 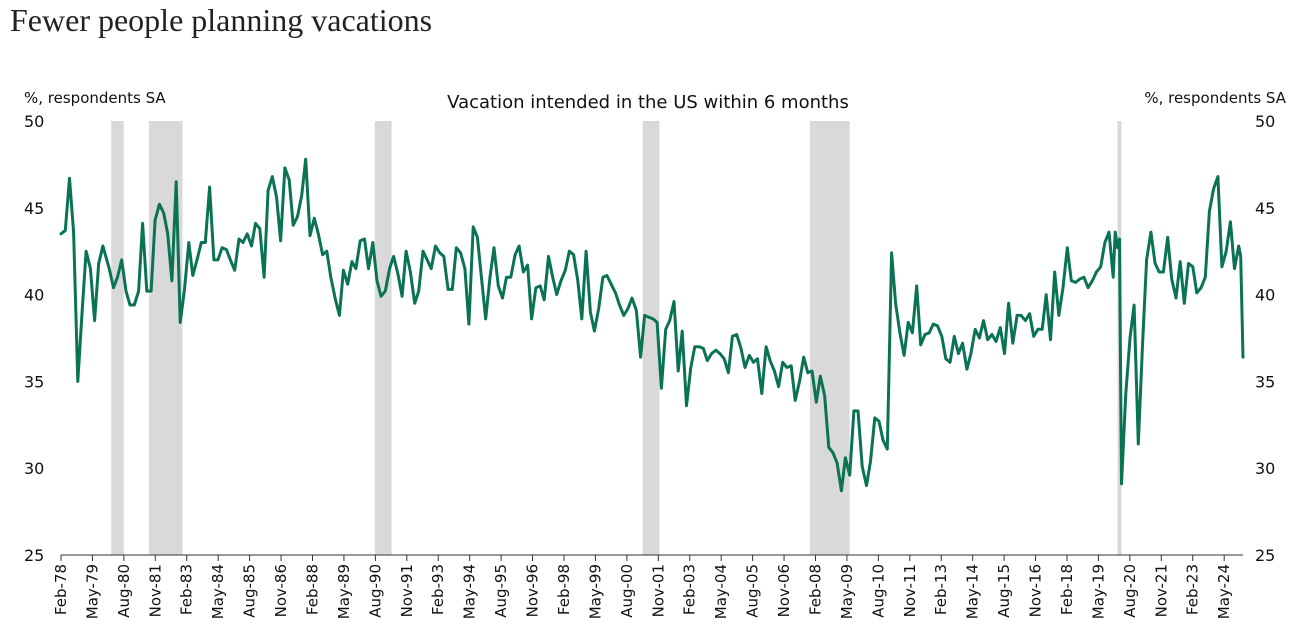 What do you see at coordinates (34, 468) in the screenshot?
I see `y-tick-left-30: 30` at bounding box center [34, 468].